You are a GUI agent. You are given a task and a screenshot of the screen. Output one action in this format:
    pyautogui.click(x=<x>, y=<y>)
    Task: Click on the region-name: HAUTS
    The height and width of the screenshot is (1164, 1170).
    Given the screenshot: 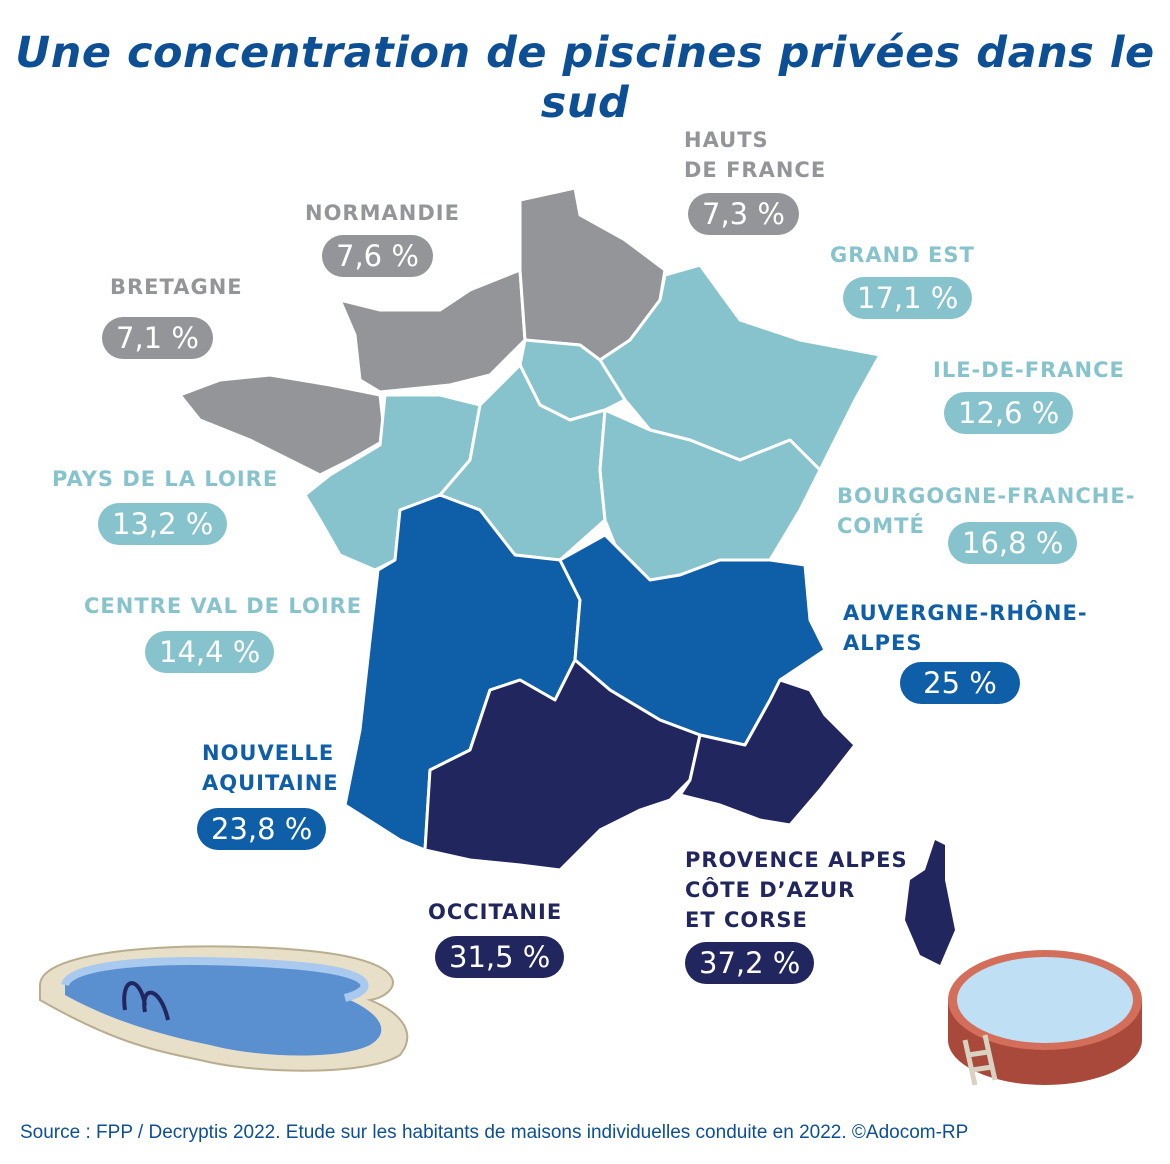 What is the action you would take?
    pyautogui.click(x=726, y=140)
    